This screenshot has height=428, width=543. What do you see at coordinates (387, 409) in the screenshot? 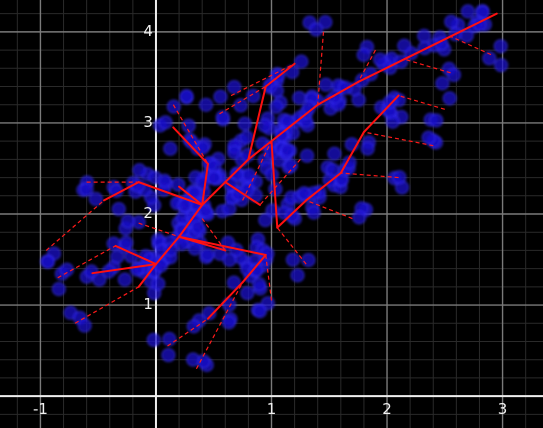
I see `x-tick-label: 2` at bounding box center [387, 409].